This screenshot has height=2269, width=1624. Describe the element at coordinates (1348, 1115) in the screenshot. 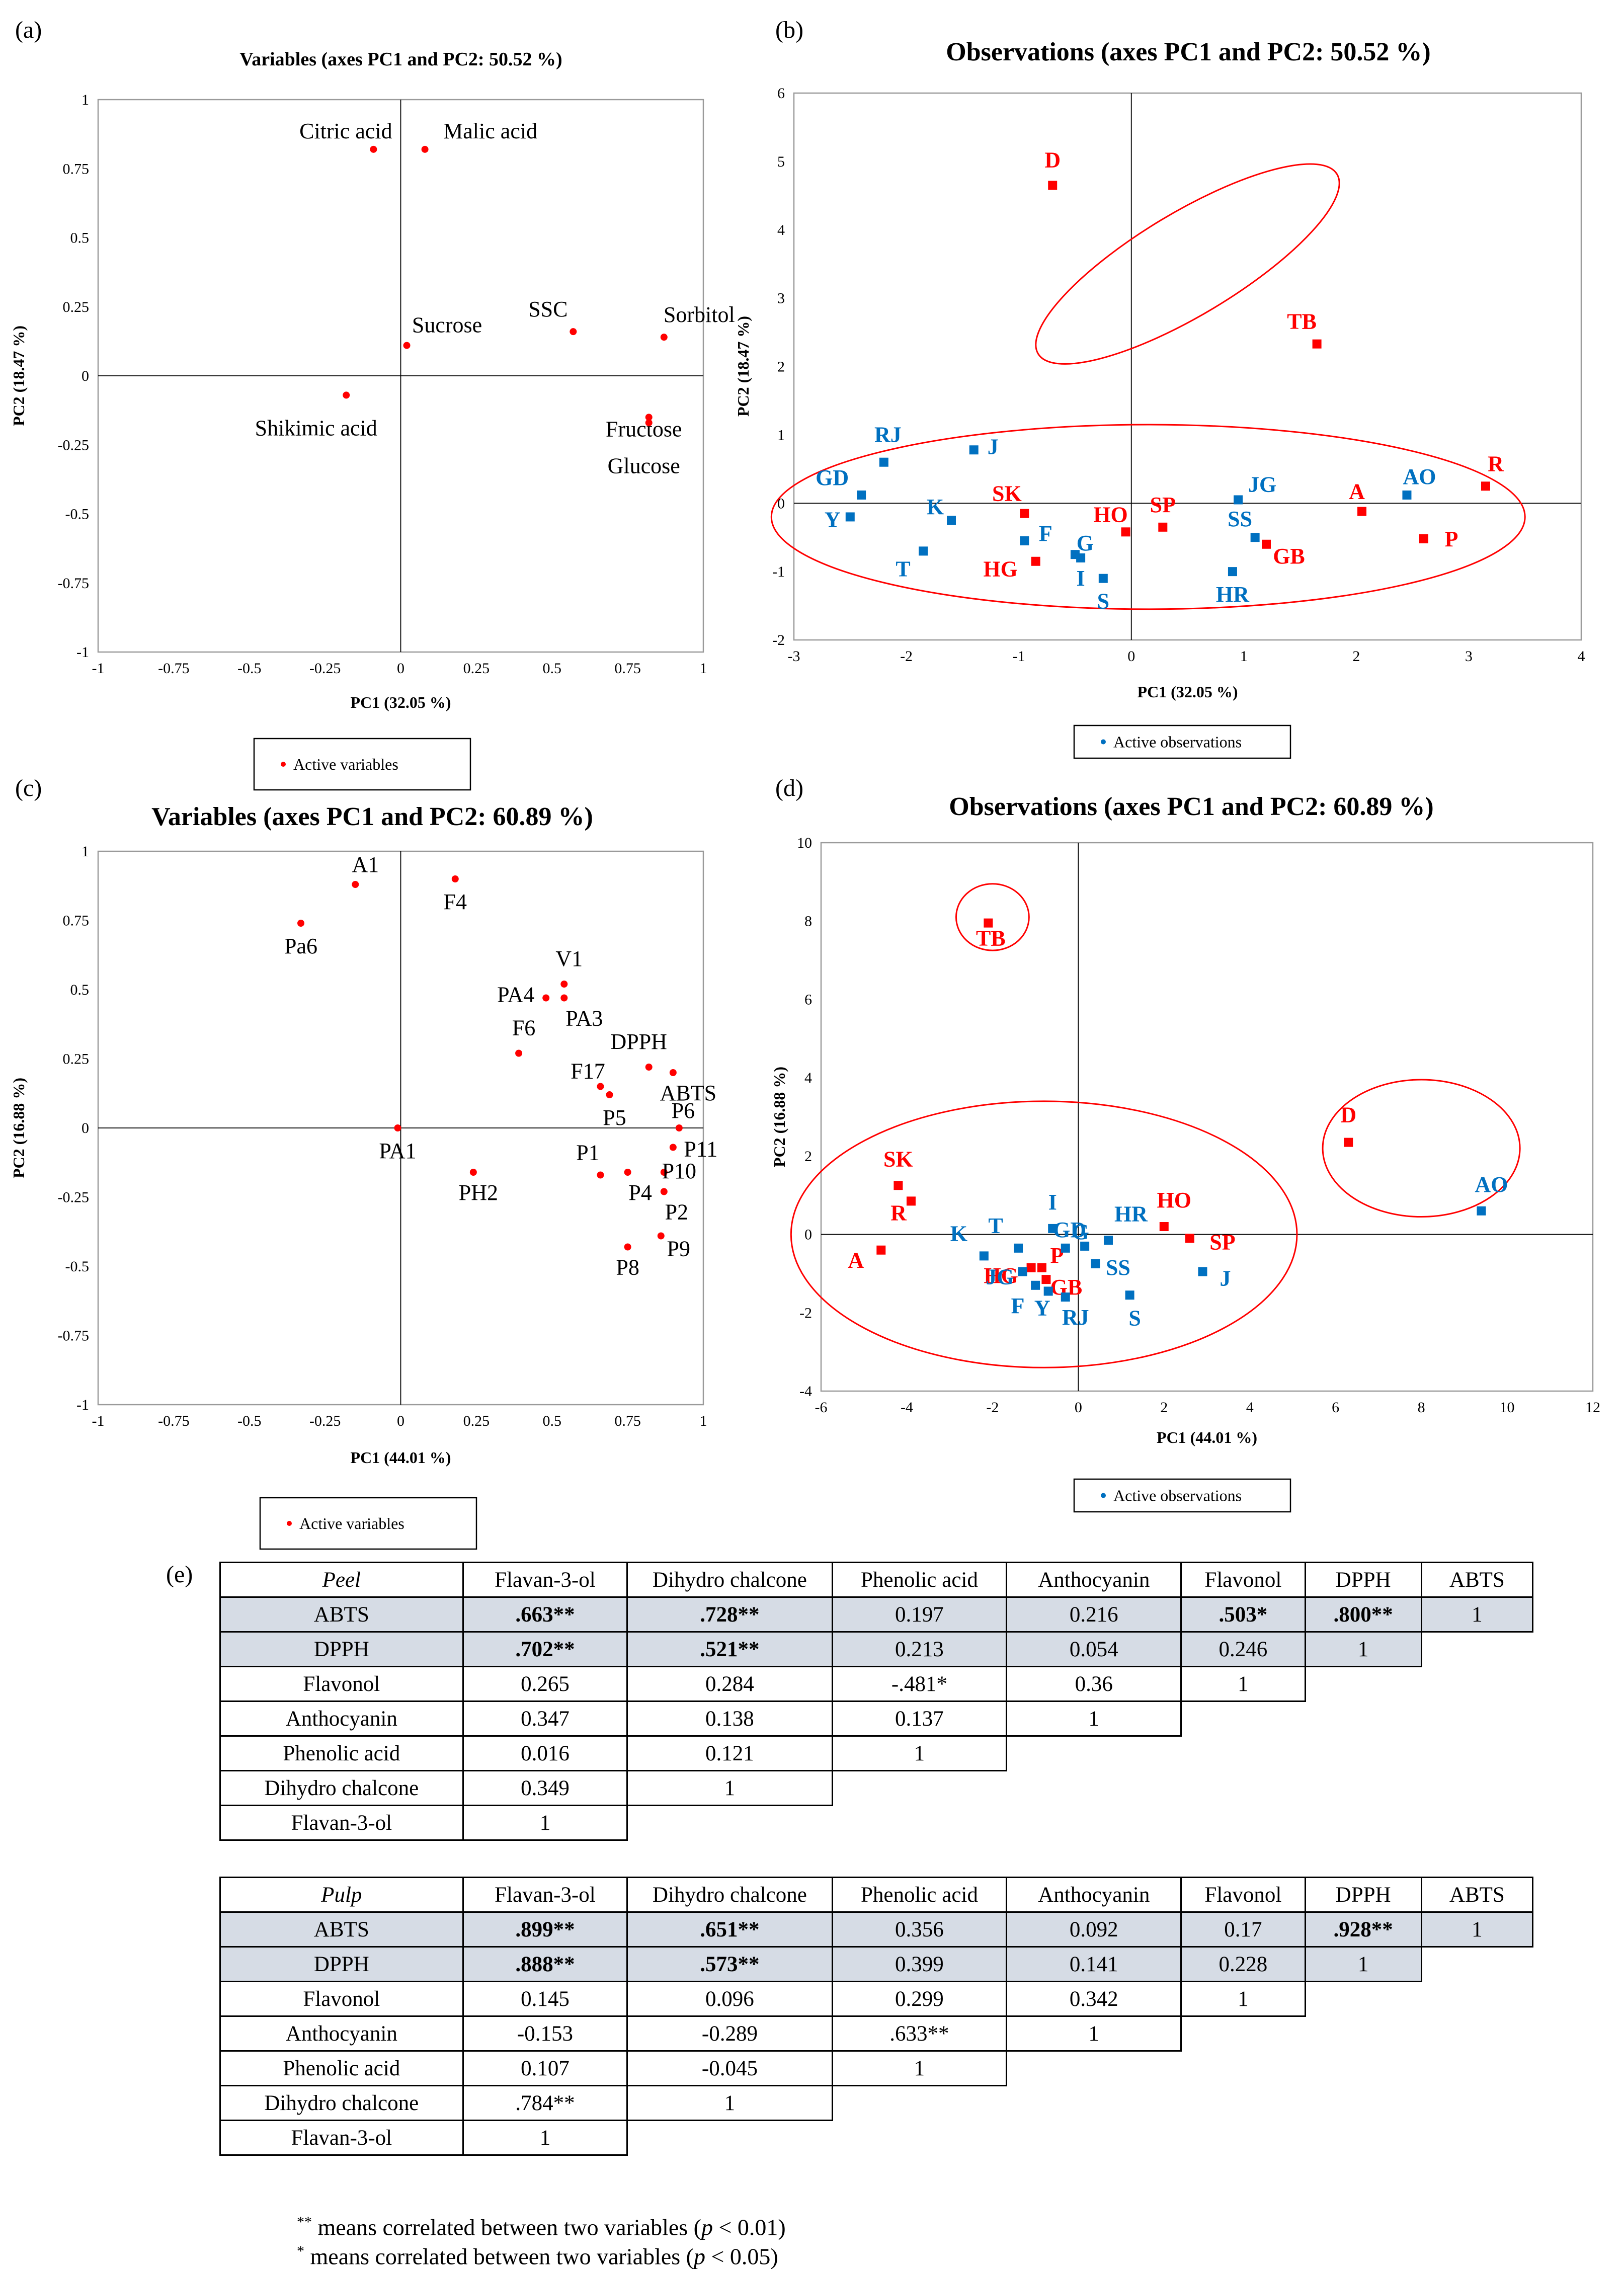

I see `point-label-d: D` at that location.